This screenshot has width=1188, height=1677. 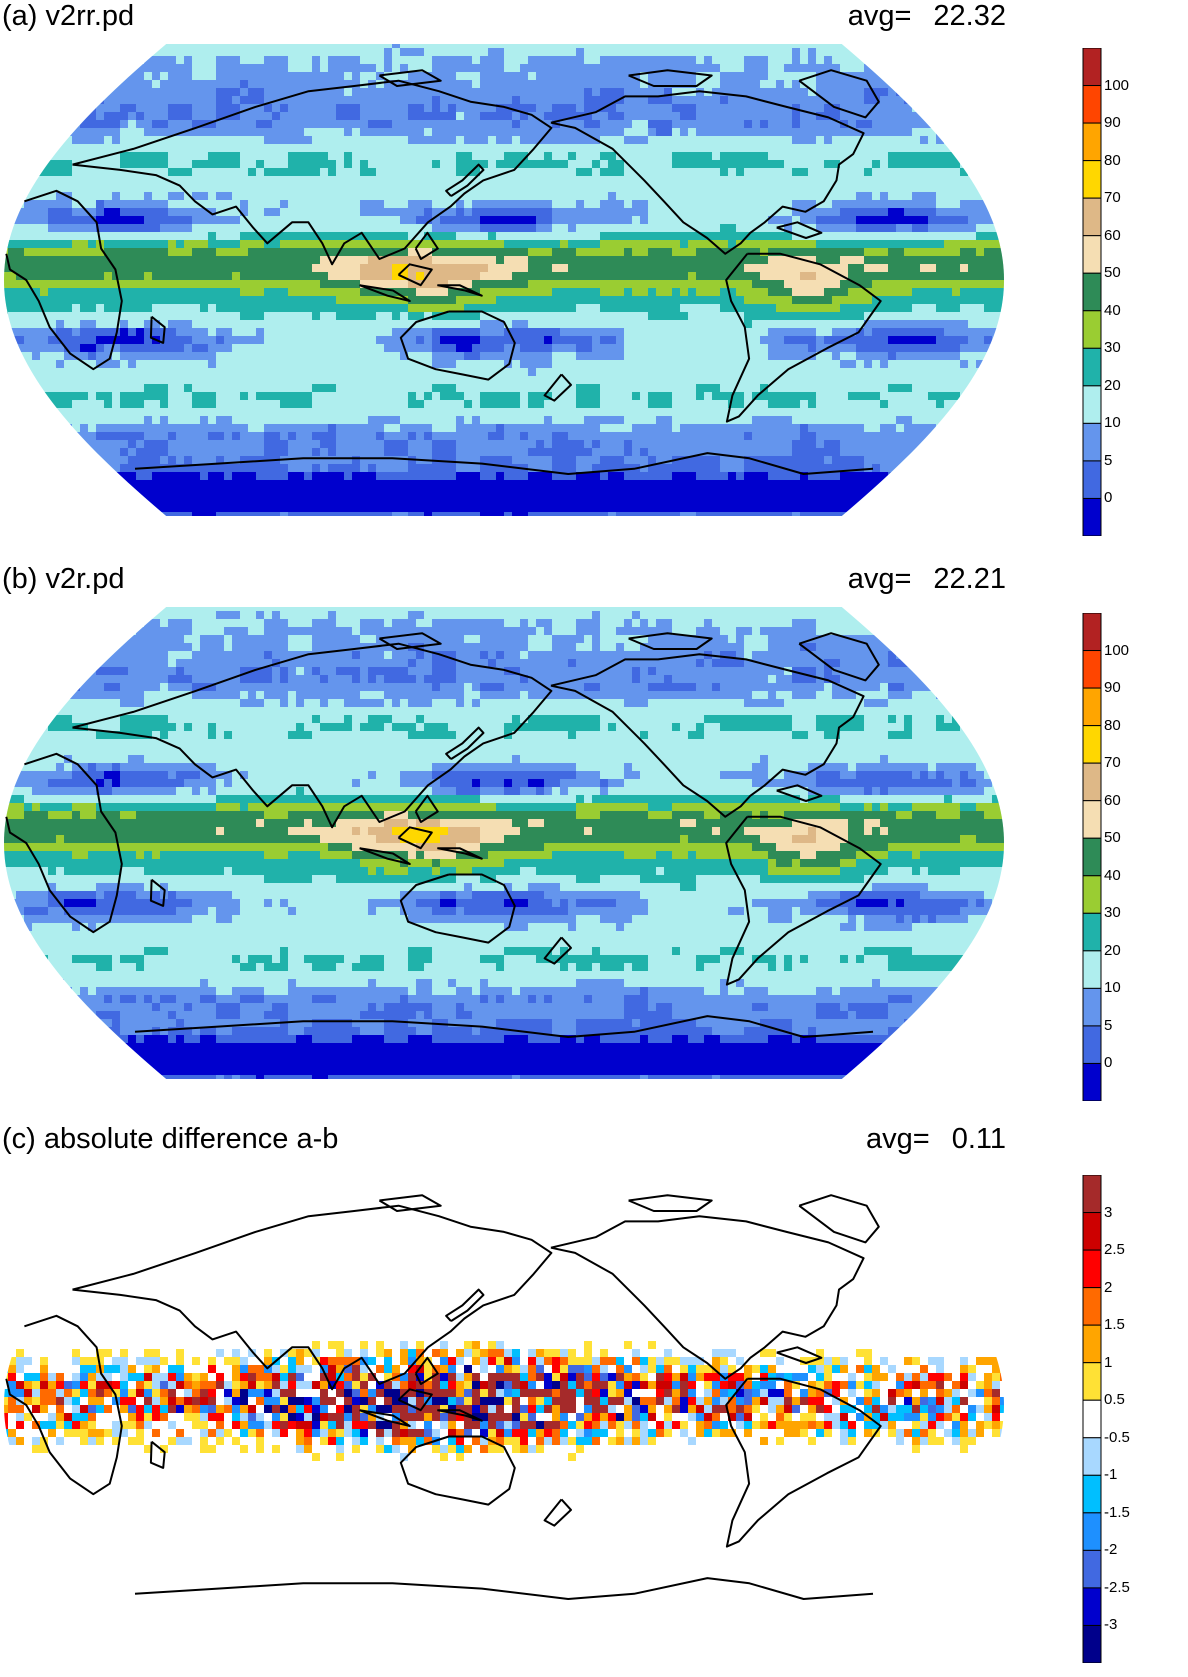 I want to click on panel-title: (a) v2rr.pd, so click(x=68, y=16).